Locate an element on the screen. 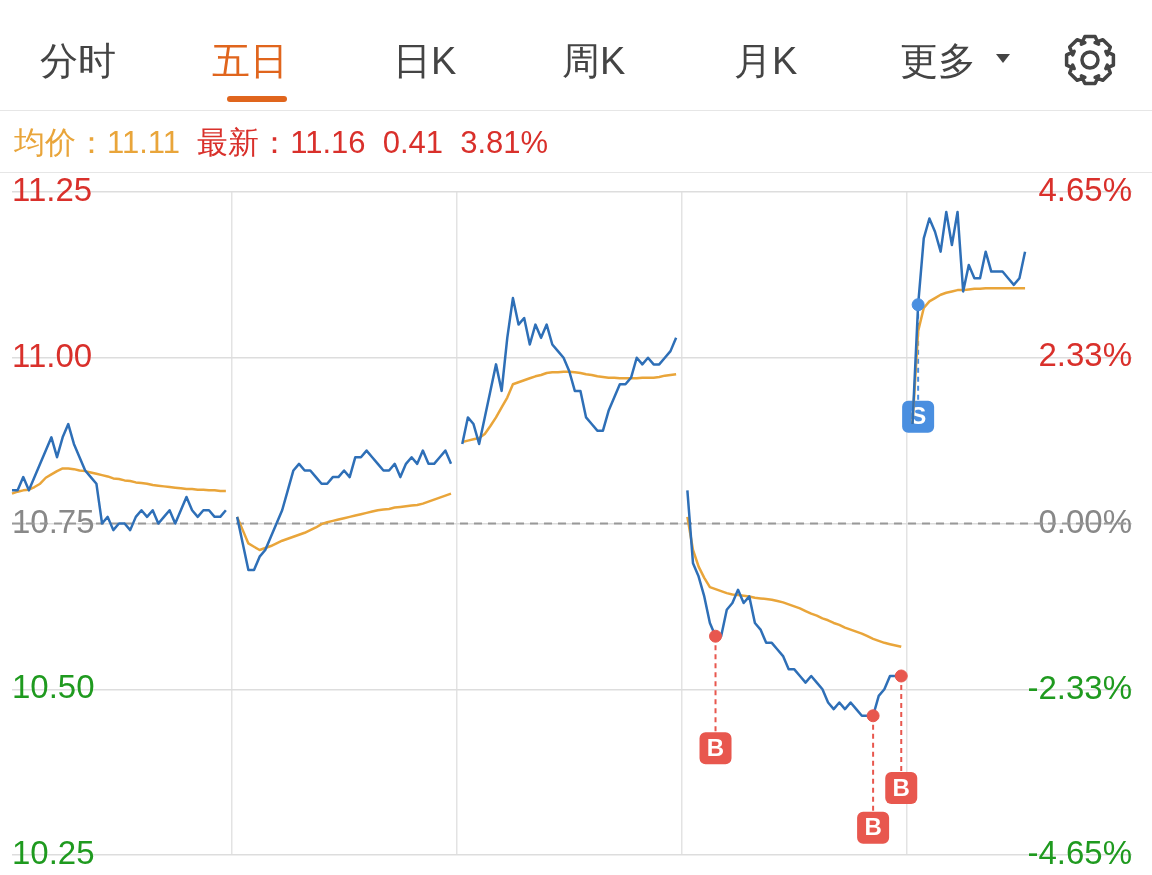 This screenshot has width=1152, height=875. y-tick-label: 10.75 is located at coordinates (53, 521).